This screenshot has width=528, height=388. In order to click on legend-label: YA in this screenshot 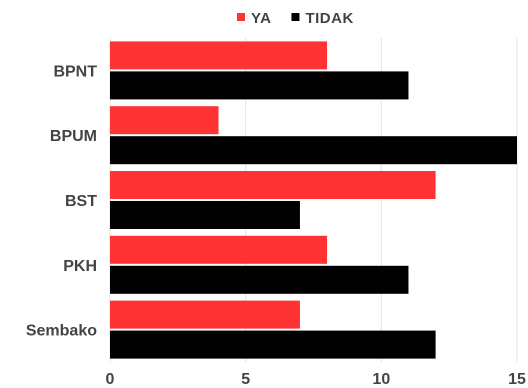, I will do `click(261, 18)`.